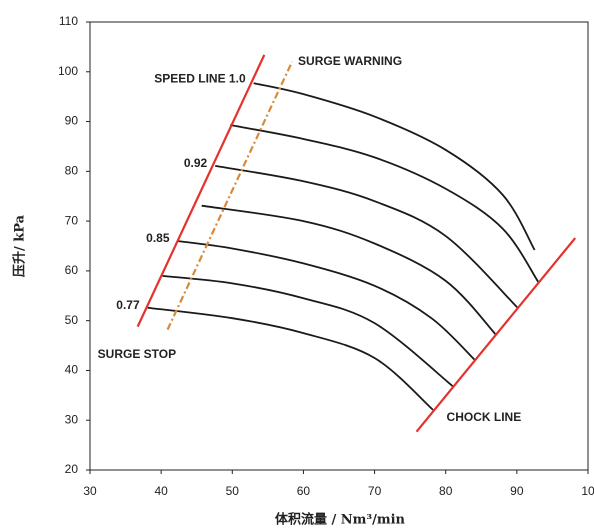  Describe the element at coordinates (446, 491) in the screenshot. I see `x-tick-label: 80` at that location.